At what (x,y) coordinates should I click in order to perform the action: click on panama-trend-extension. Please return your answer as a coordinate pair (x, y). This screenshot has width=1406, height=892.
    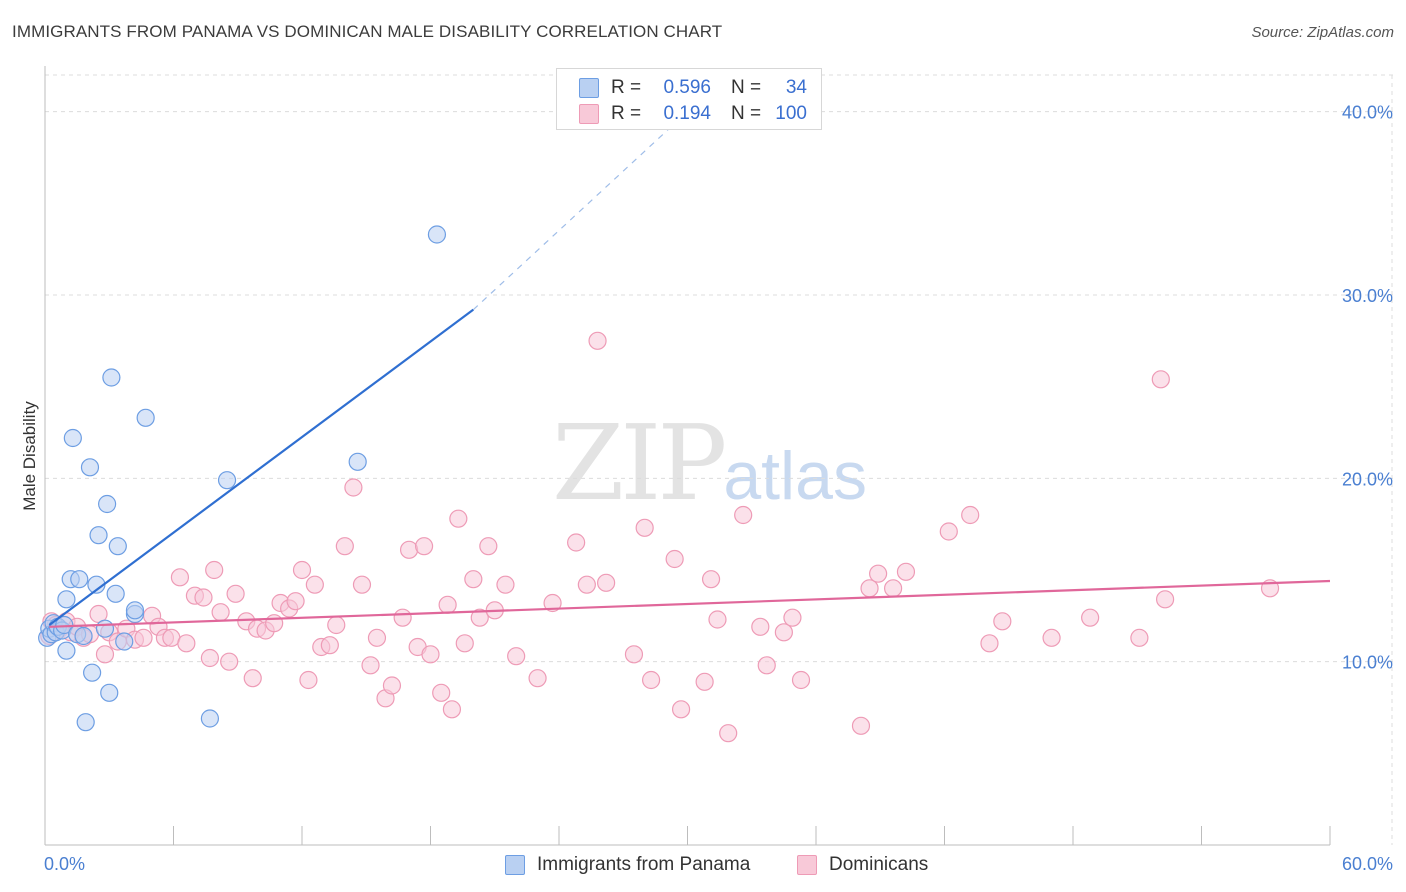
    Looking at the image, I should click on (580, 211).